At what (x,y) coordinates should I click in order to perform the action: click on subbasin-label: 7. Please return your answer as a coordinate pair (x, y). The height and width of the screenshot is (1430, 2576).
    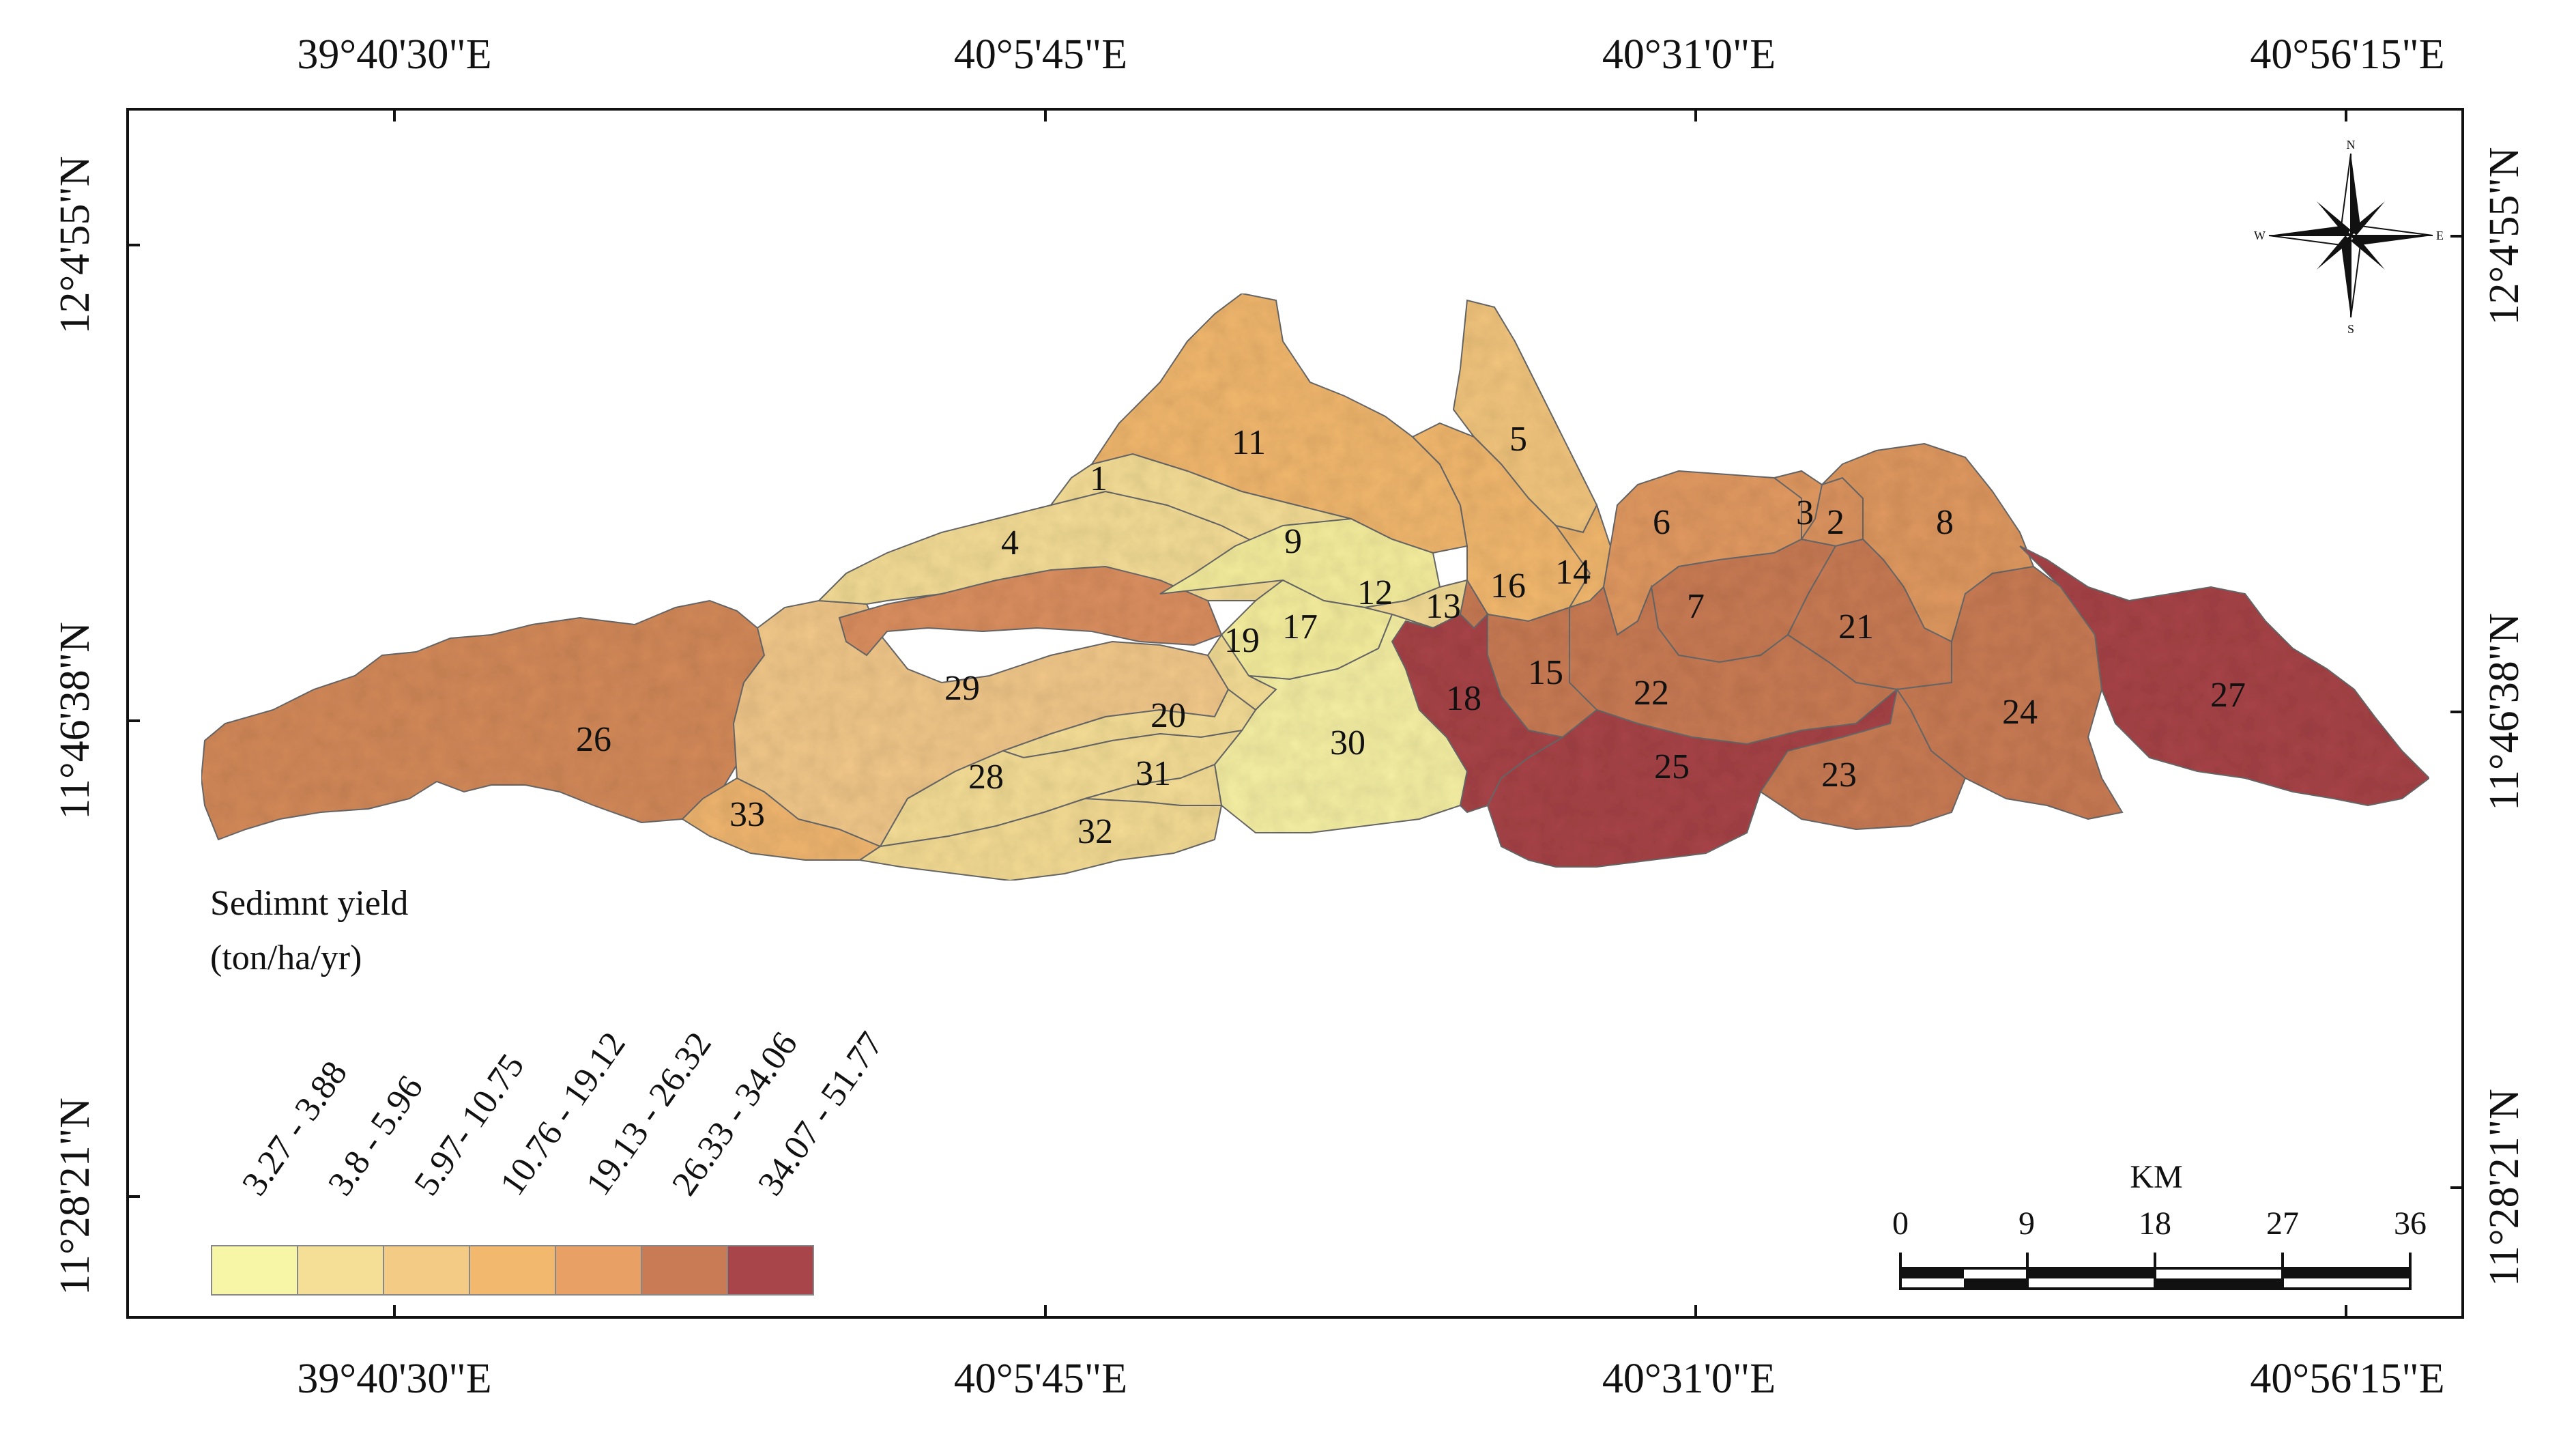
    Looking at the image, I should click on (1696, 606).